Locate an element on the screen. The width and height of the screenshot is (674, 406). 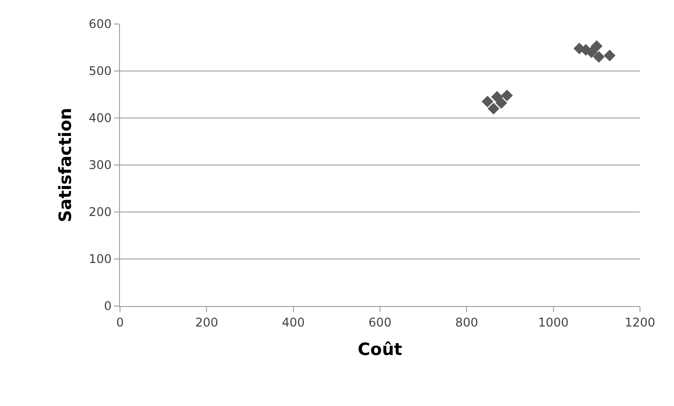
y-axis-title: Satisfaction is located at coordinates (66, 165).